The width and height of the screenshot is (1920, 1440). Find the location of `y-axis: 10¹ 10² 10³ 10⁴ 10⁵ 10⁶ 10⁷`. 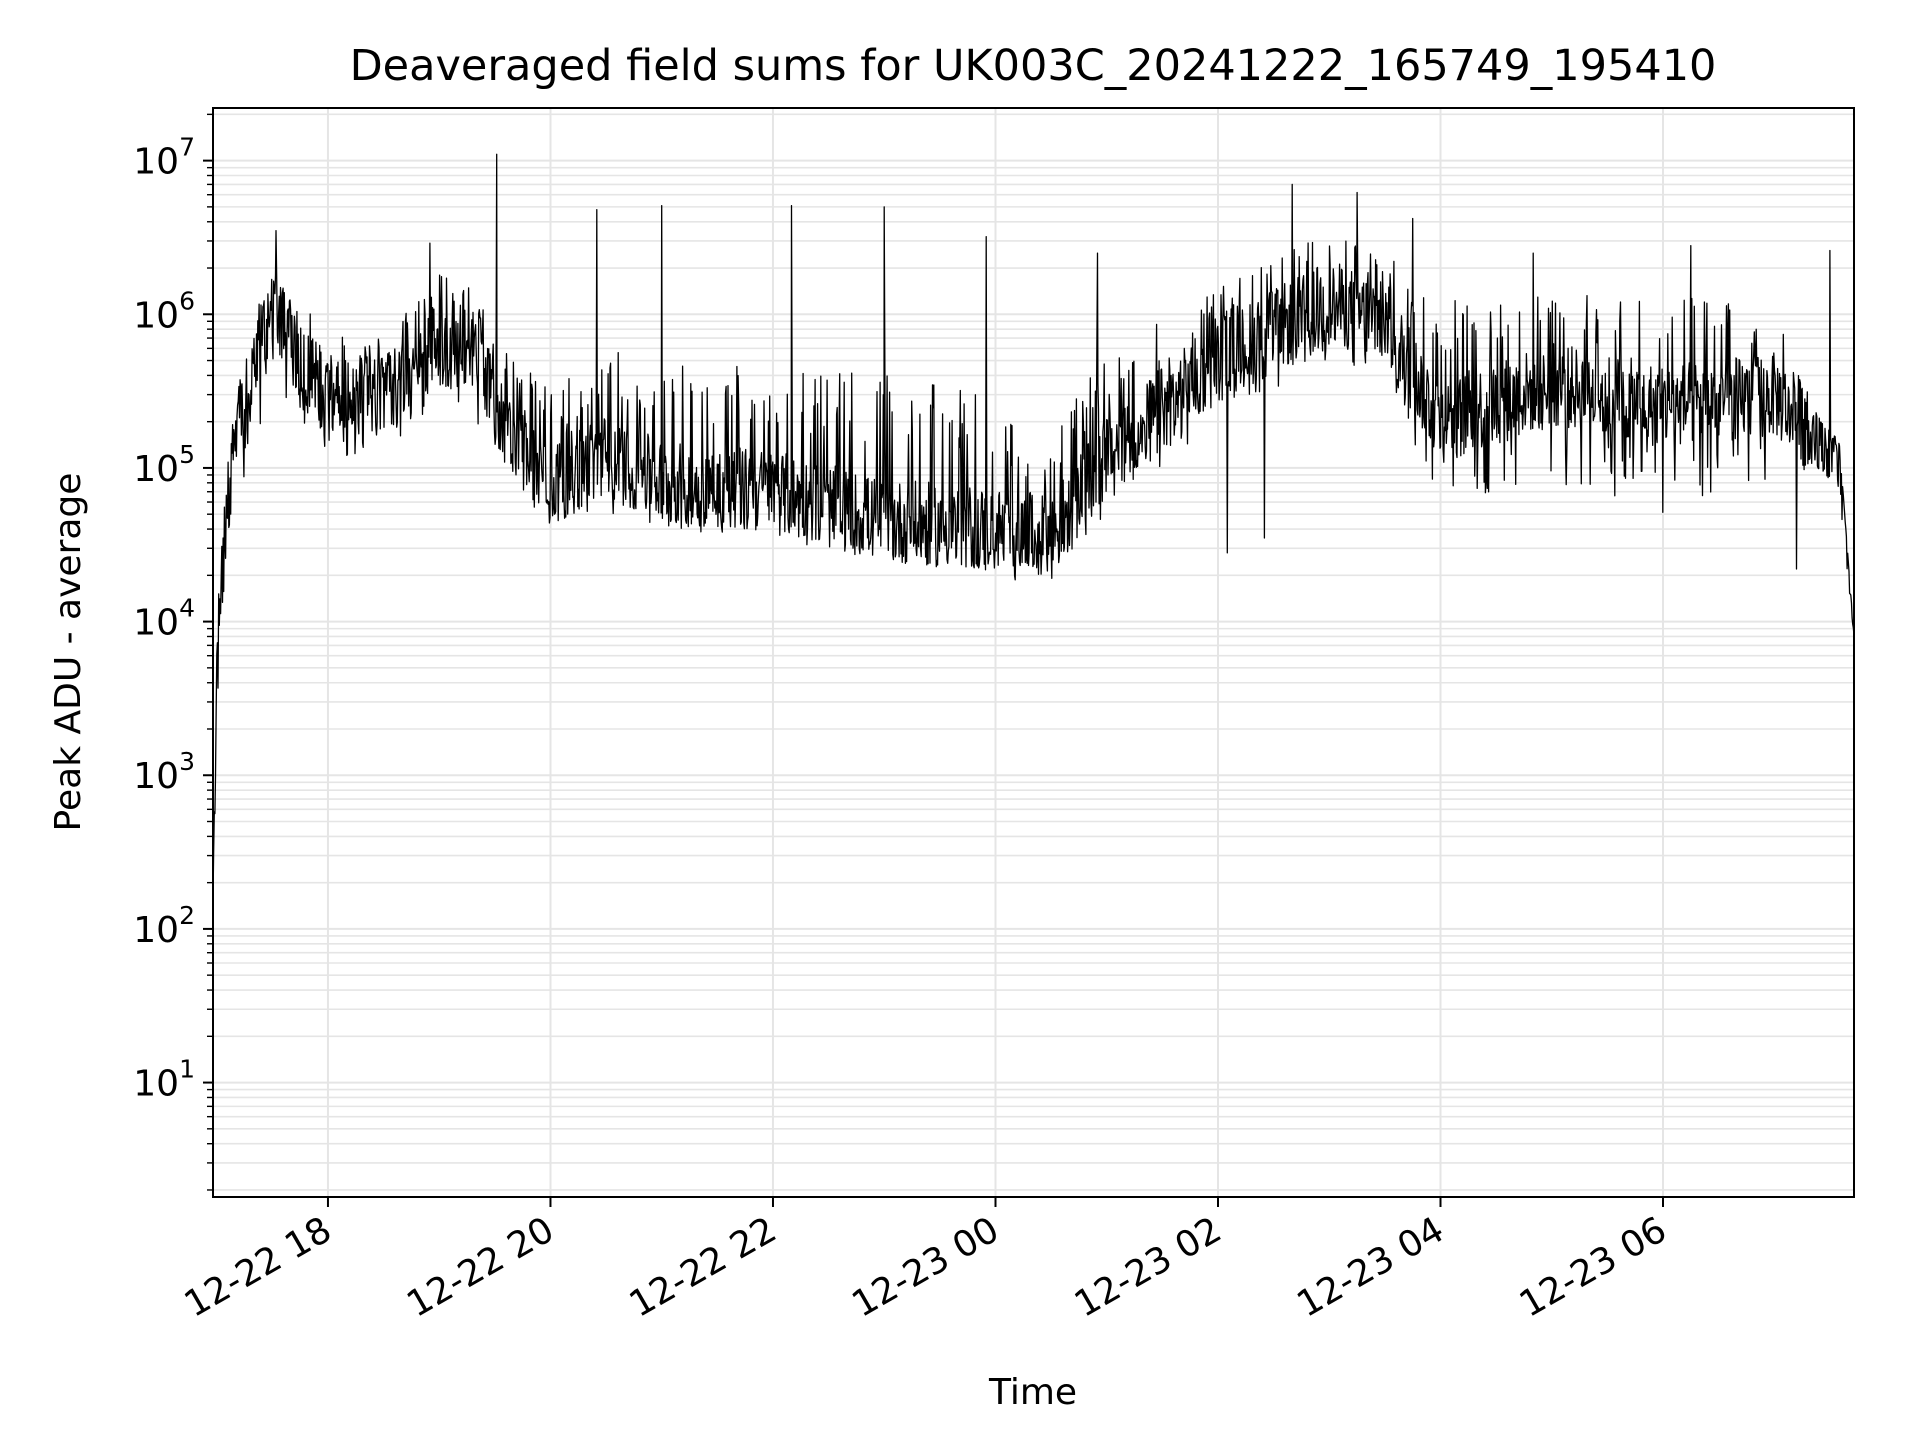

y-axis: 10¹ 10² 10³ 10⁴ 10⁵ 10⁶ 10⁷ is located at coordinates (173, 652).